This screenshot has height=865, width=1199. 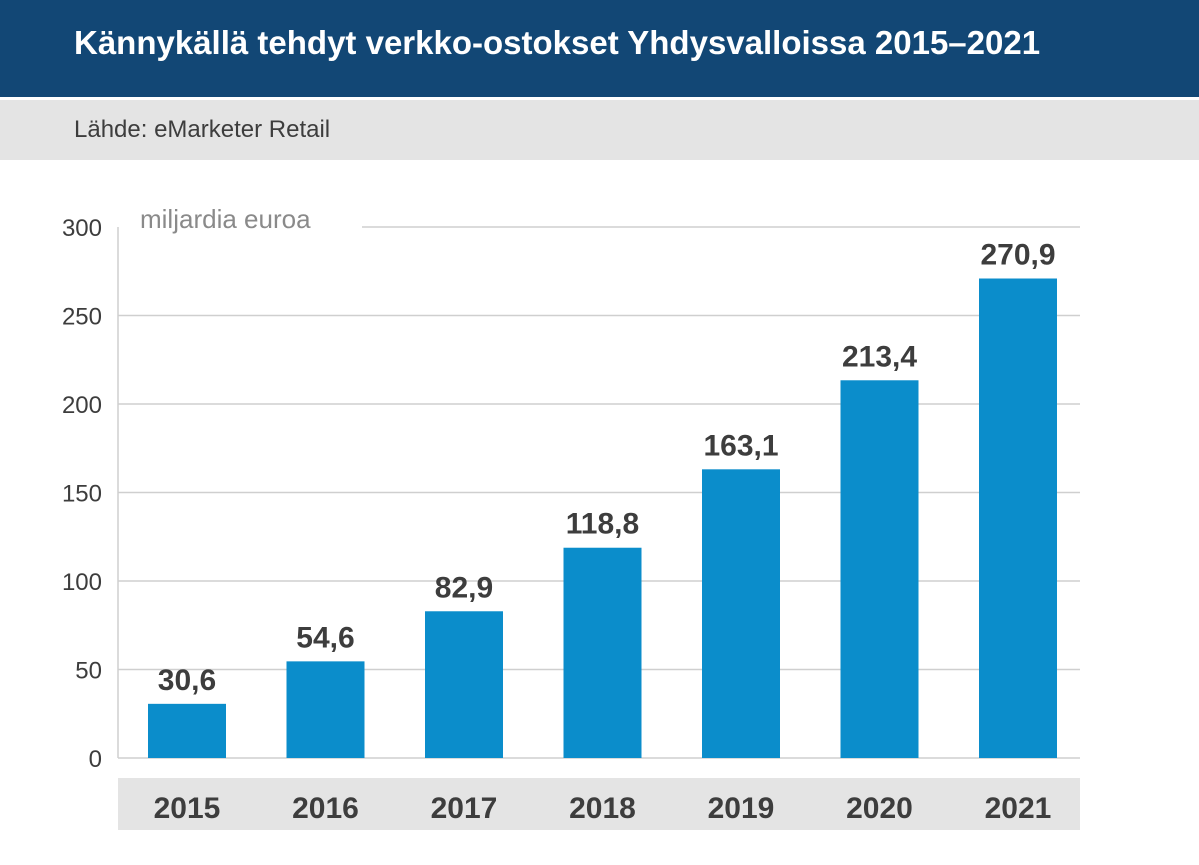 I want to click on data-label: 163,1, so click(x=740, y=445).